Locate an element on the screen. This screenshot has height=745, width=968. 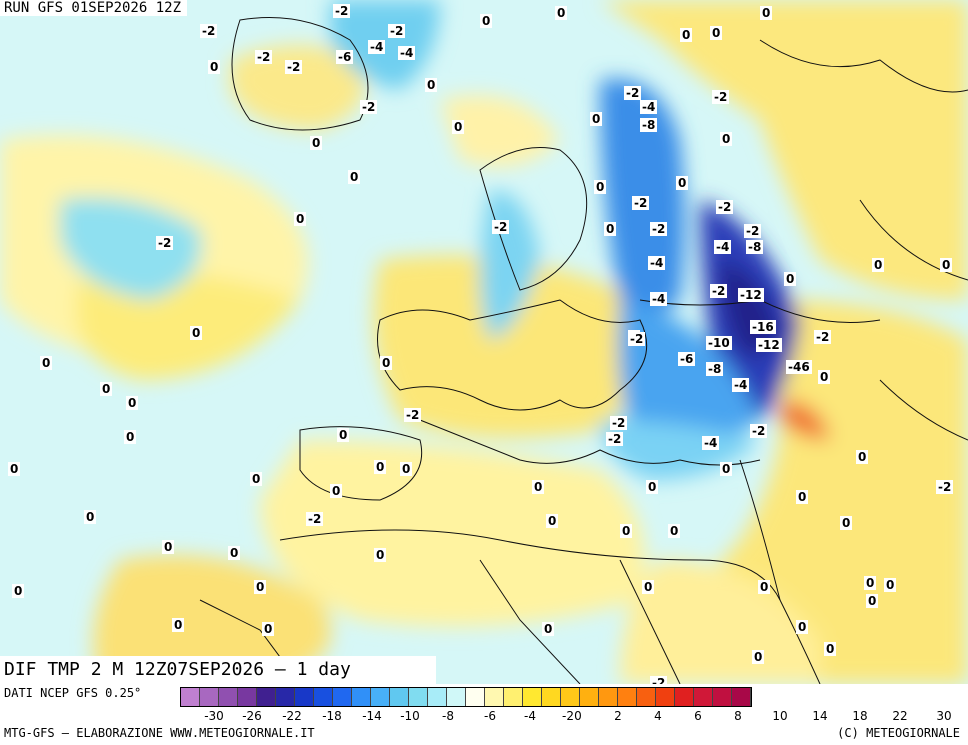
color-scale is located at coordinates (466, 697).